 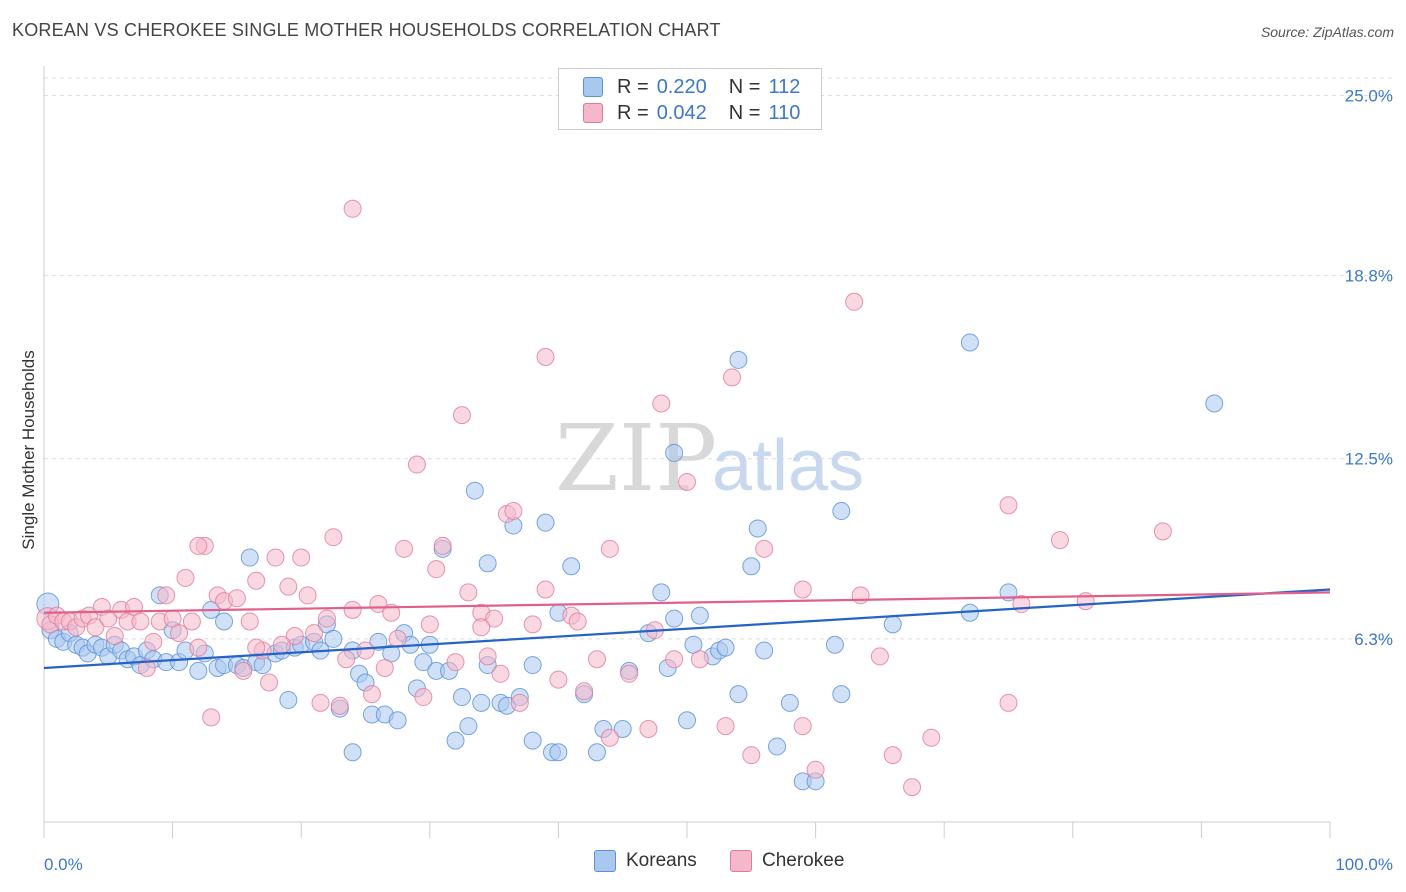 What do you see at coordinates (1327, 32) in the screenshot?
I see `chart-source: Source: ZipAtlas.com` at bounding box center [1327, 32].